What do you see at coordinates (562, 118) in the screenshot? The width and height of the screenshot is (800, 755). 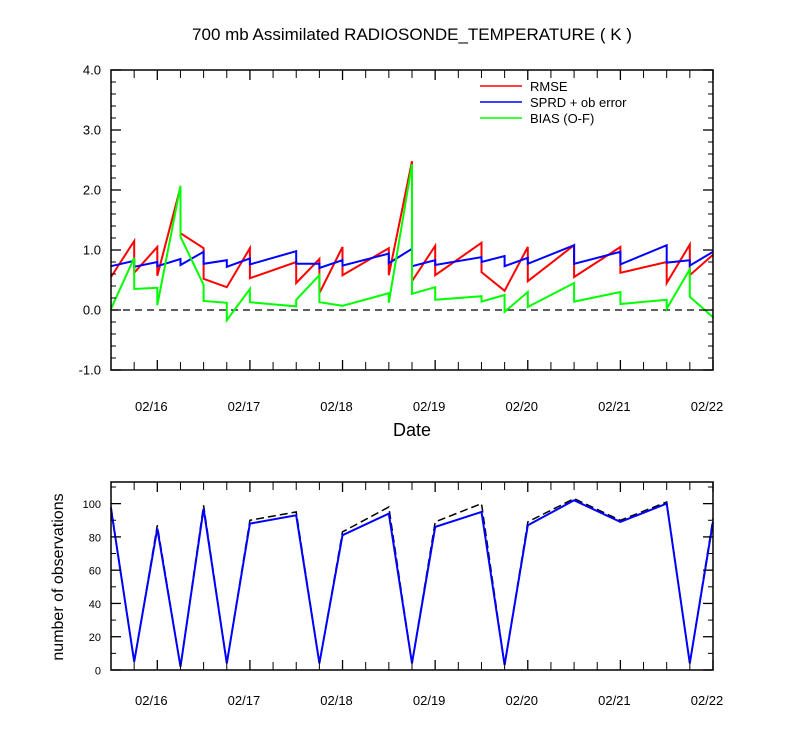 I see `legend-label-bias: BIAS (O-F)` at bounding box center [562, 118].